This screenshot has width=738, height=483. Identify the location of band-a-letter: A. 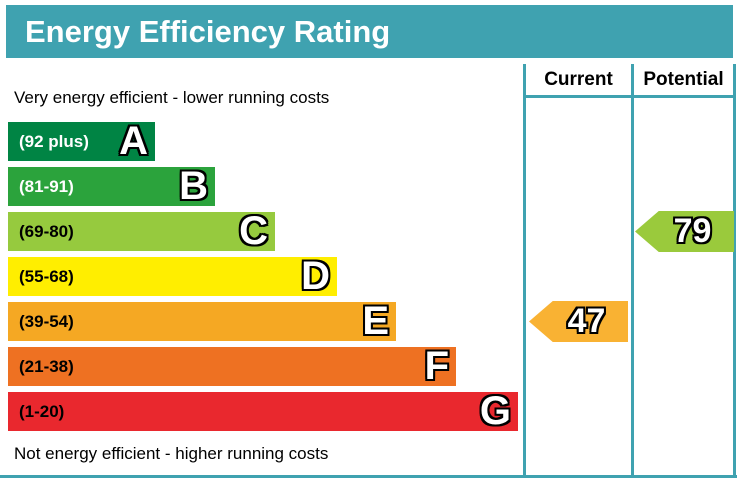
(133, 141).